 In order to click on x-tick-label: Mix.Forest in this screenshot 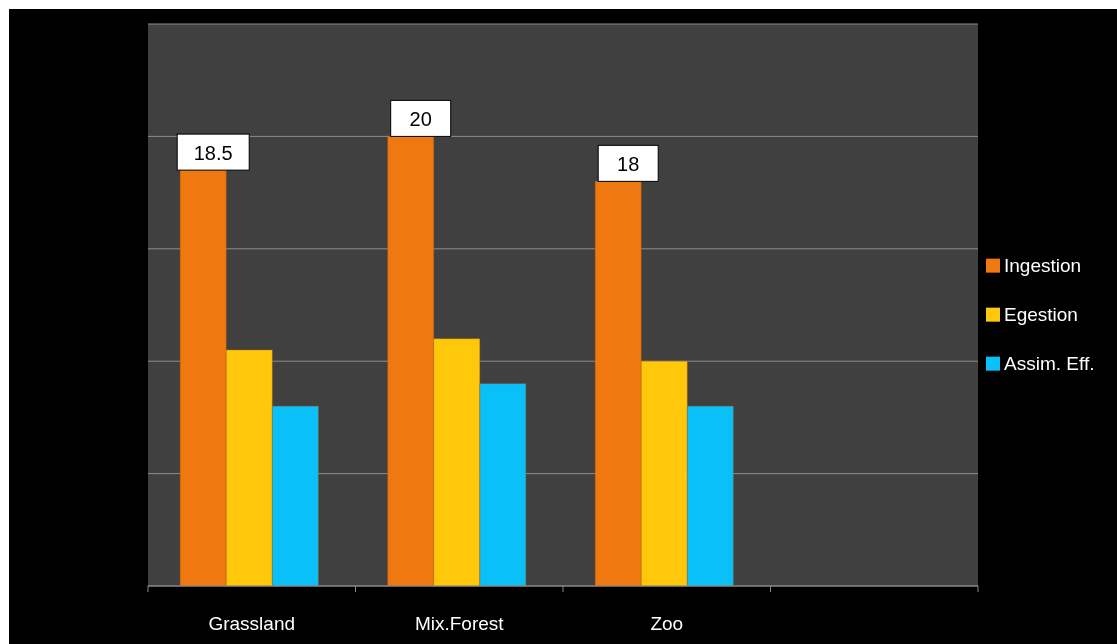, I will do `click(459, 623)`.